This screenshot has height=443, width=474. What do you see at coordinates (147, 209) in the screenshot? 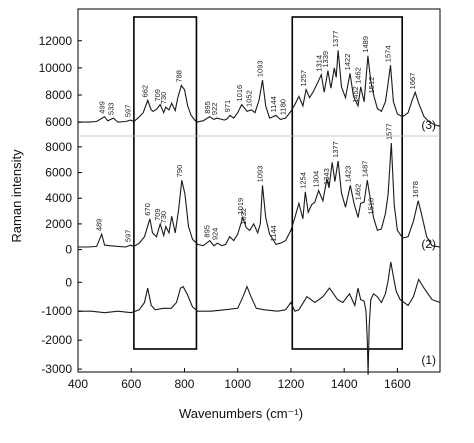
I see `peak-label: 670` at bounding box center [147, 209].